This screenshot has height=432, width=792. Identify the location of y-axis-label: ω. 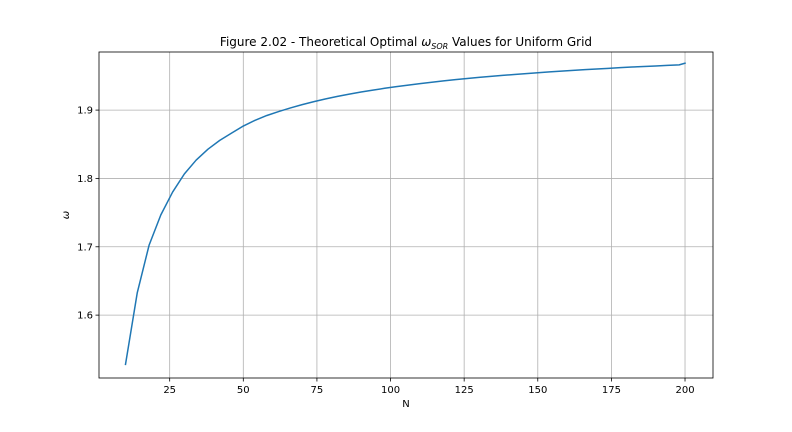
(66, 215).